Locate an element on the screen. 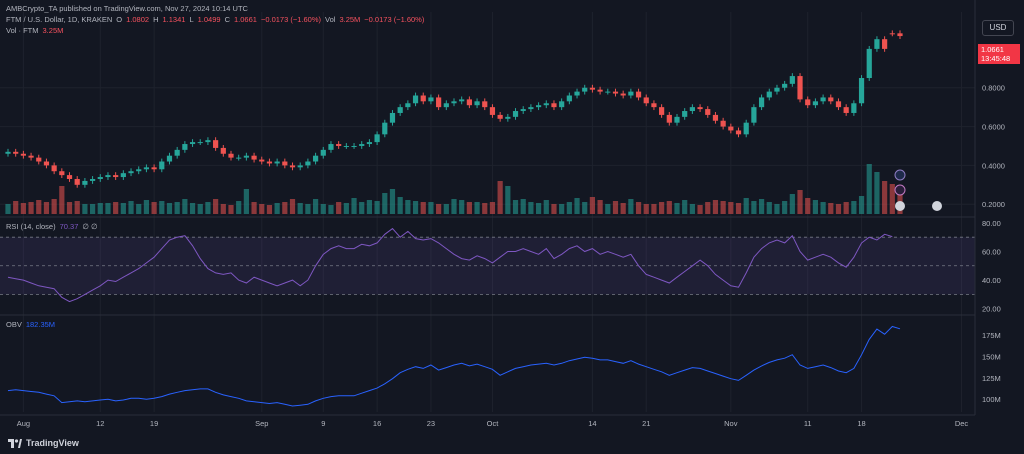  time-tick-label: 23 is located at coordinates (431, 423).